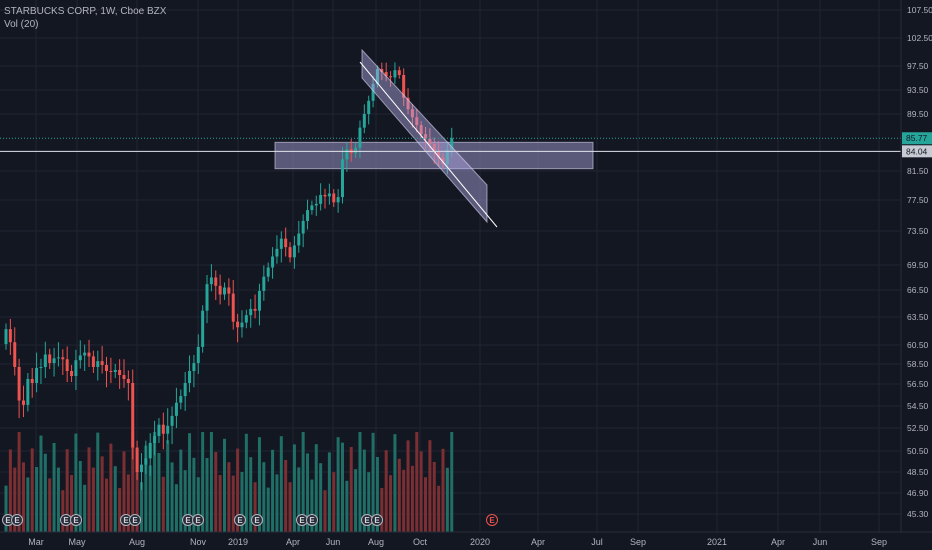  Describe the element at coordinates (919, 38) in the screenshot. I see `price-tick-label: 102.50` at that location.